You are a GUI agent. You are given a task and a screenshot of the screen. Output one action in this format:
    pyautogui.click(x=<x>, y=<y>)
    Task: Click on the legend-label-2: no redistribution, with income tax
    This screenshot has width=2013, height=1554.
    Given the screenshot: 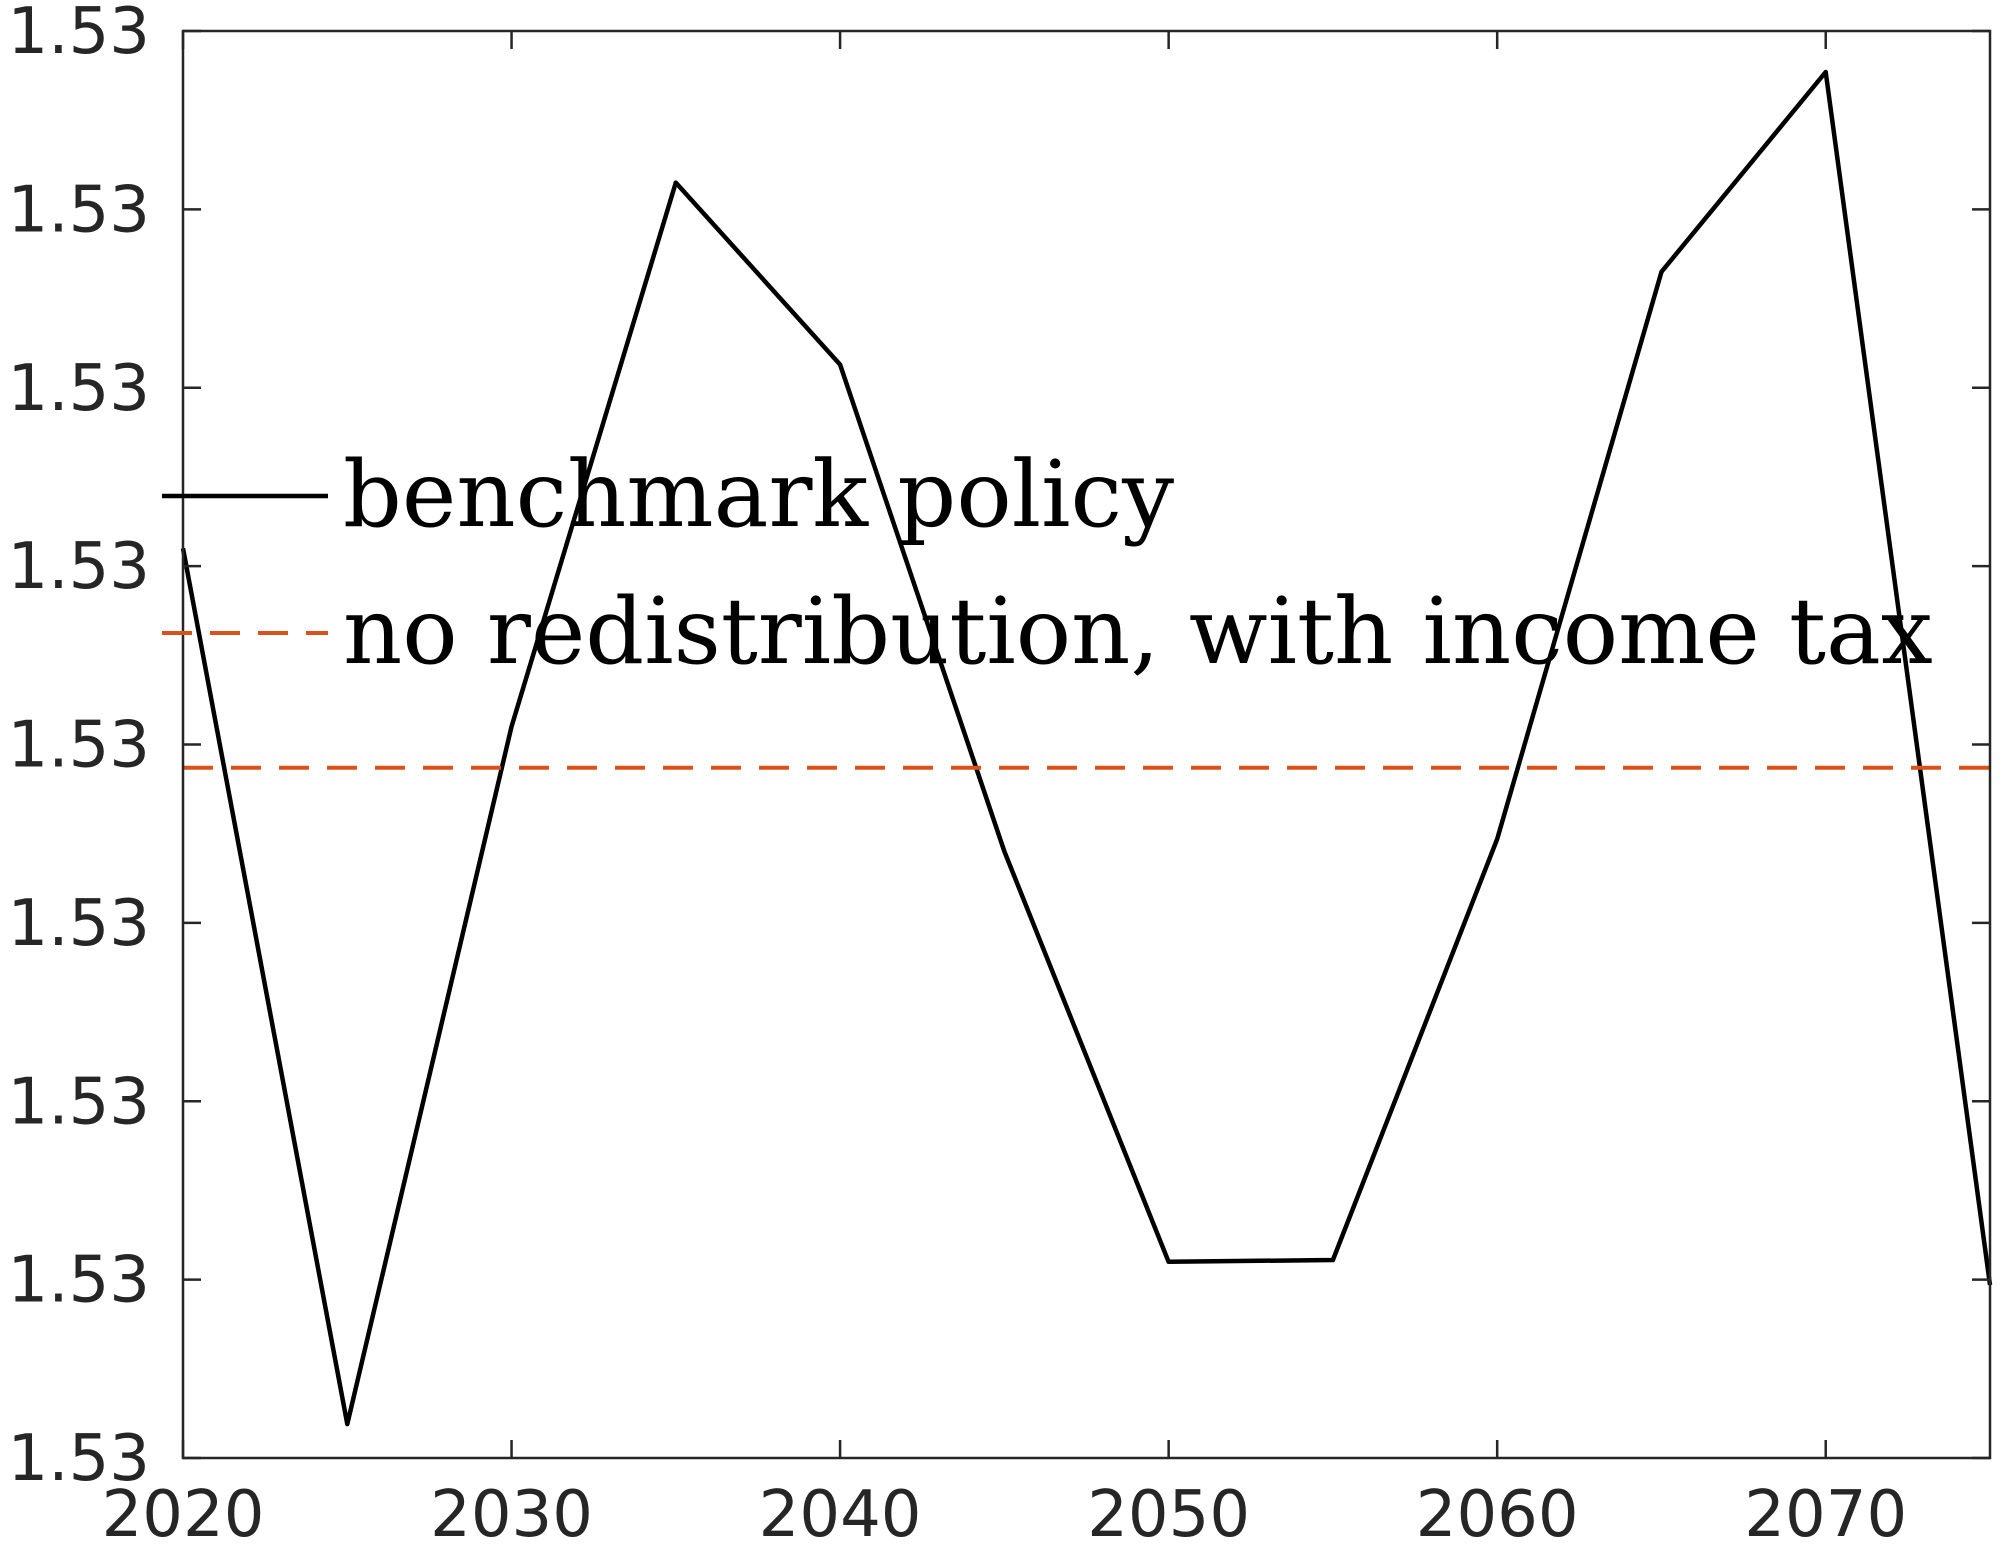 What is the action you would take?
    pyautogui.click(x=1138, y=631)
    